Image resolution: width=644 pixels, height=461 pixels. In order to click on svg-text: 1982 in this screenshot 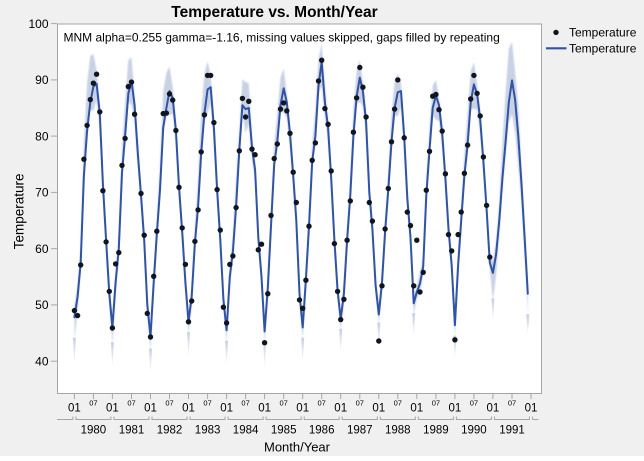, I will do `click(170, 431)`.